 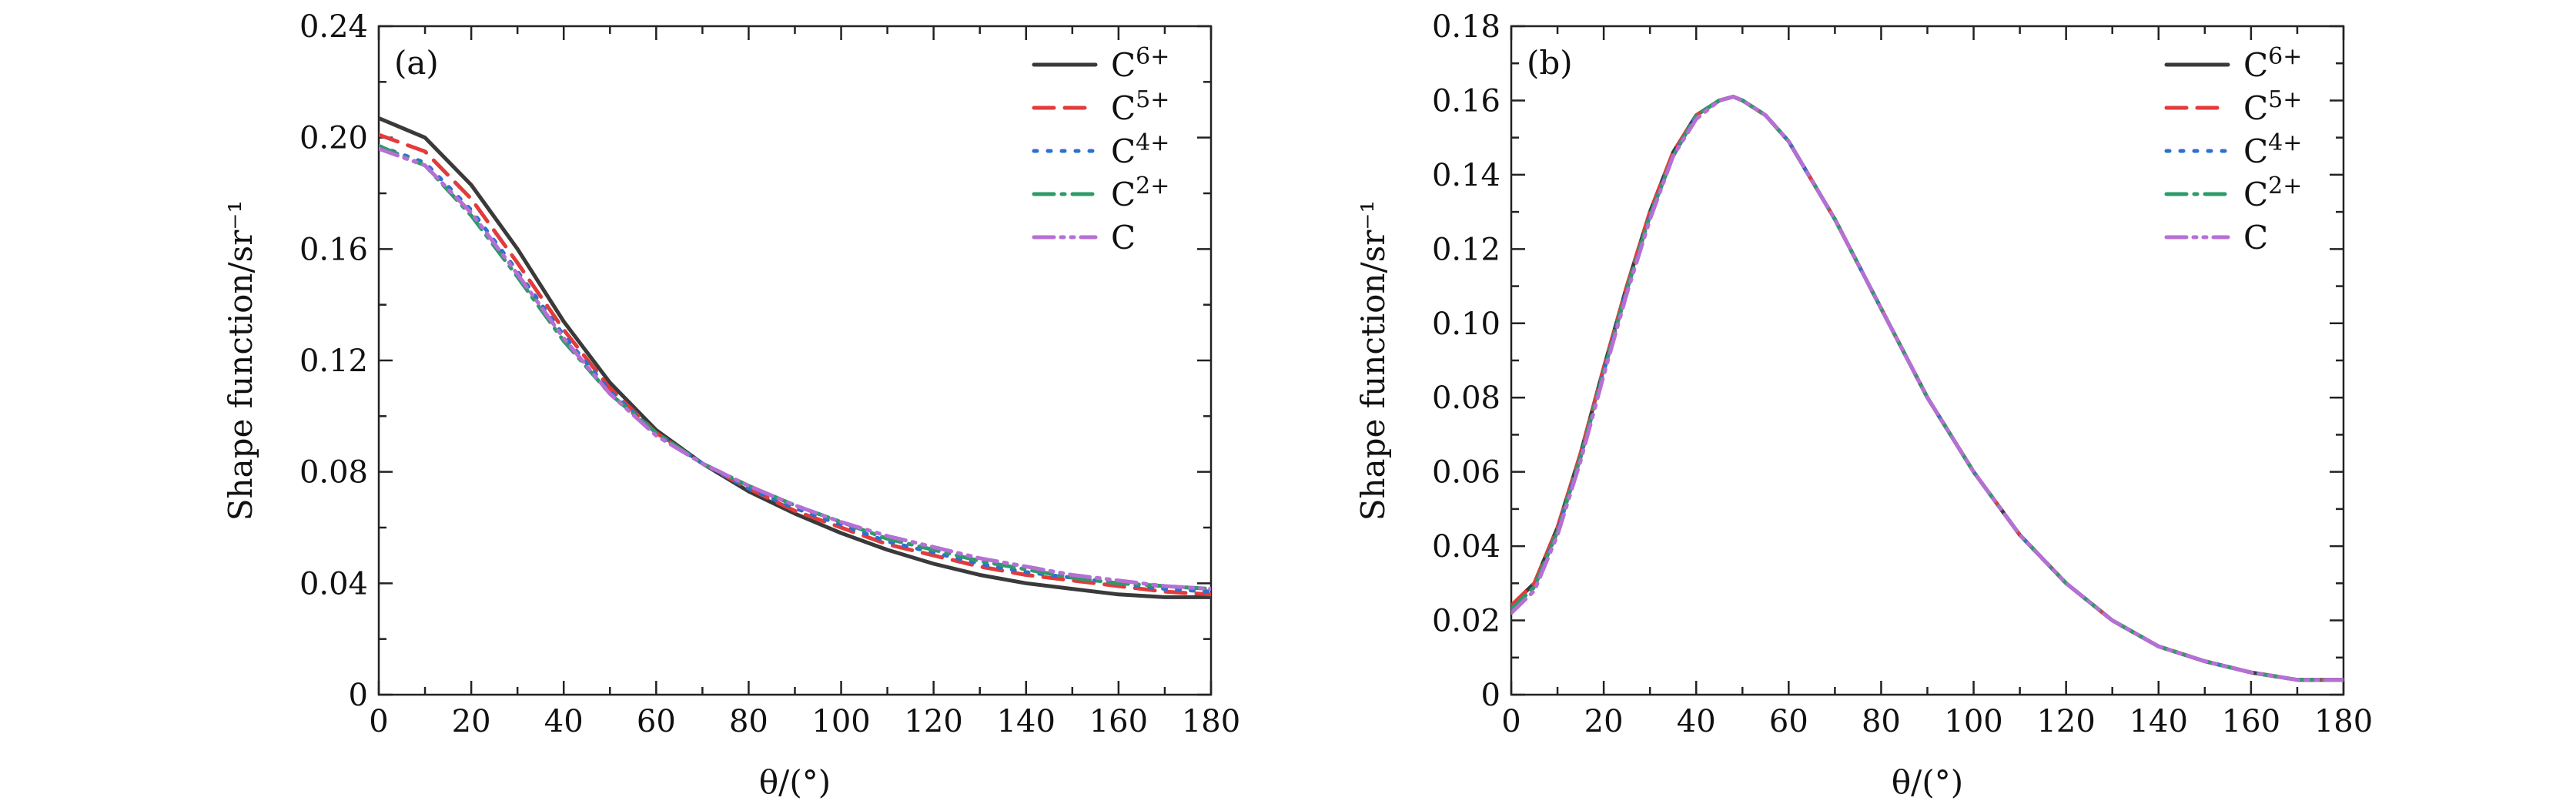 I want to click on y-tick-label: 0.10, so click(x=1466, y=324).